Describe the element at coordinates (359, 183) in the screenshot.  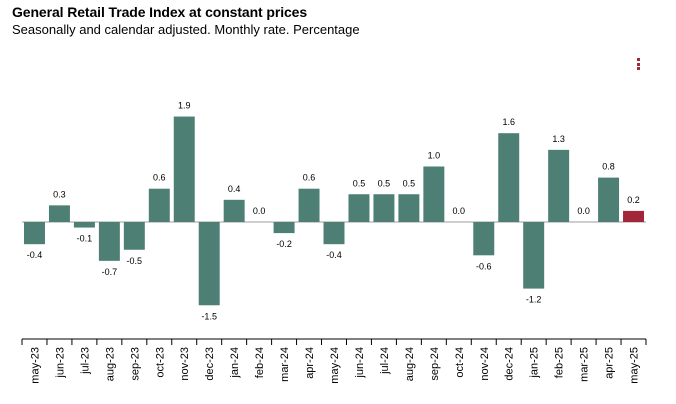
I see `data-label-jun-24: 0.5` at that location.